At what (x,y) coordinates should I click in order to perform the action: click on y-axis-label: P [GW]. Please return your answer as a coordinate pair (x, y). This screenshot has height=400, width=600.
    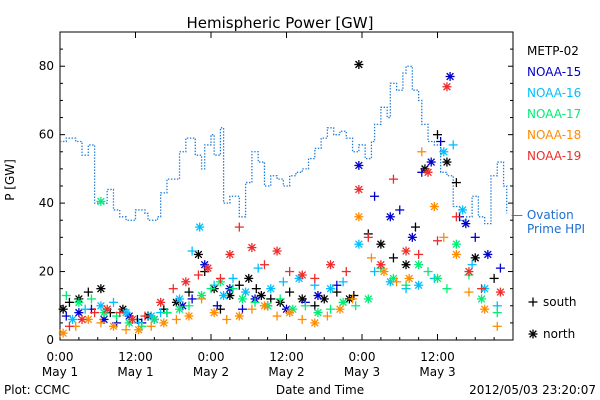
    Looking at the image, I should click on (10, 180).